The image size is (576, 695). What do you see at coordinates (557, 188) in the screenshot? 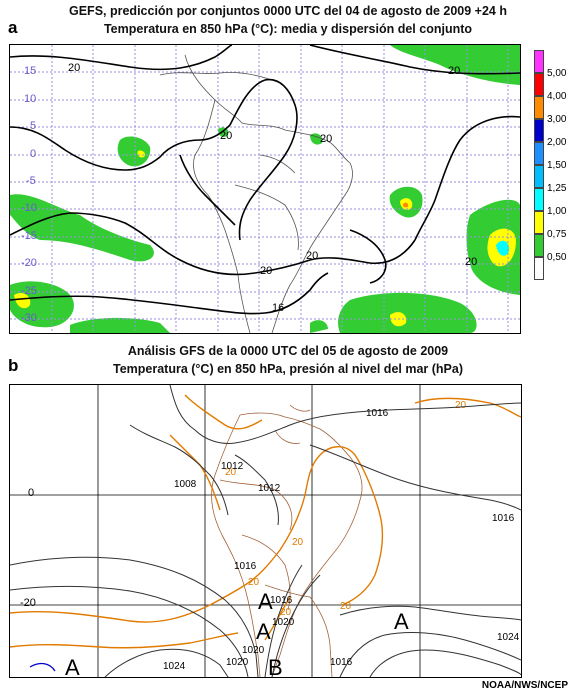
I see `legend-value: 1,25` at bounding box center [557, 188].